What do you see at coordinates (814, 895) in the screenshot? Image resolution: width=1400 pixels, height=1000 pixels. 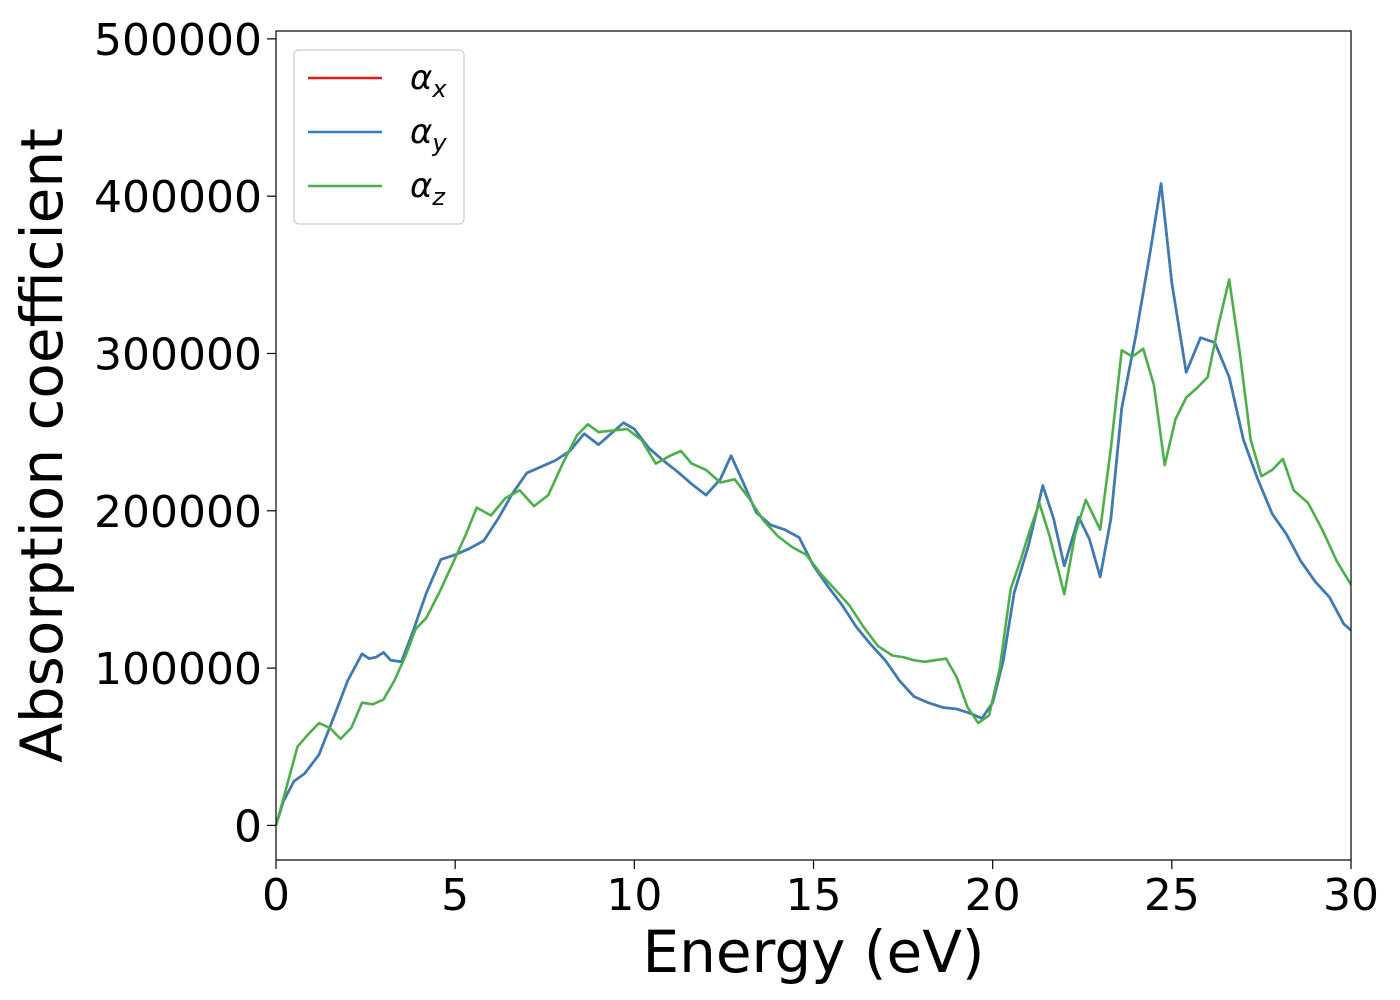 I see `x-tick-label: 15` at bounding box center [814, 895].